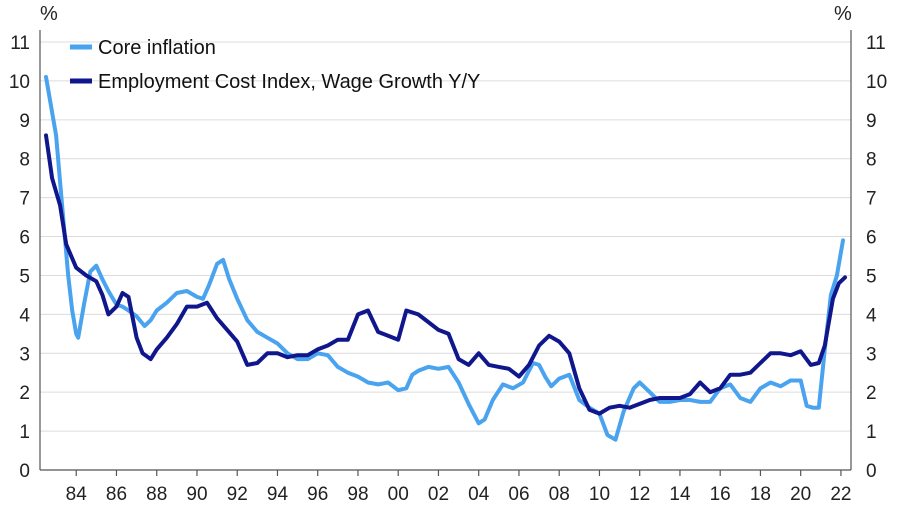  I want to click on legend-label-0: Core inflation, so click(157, 48).